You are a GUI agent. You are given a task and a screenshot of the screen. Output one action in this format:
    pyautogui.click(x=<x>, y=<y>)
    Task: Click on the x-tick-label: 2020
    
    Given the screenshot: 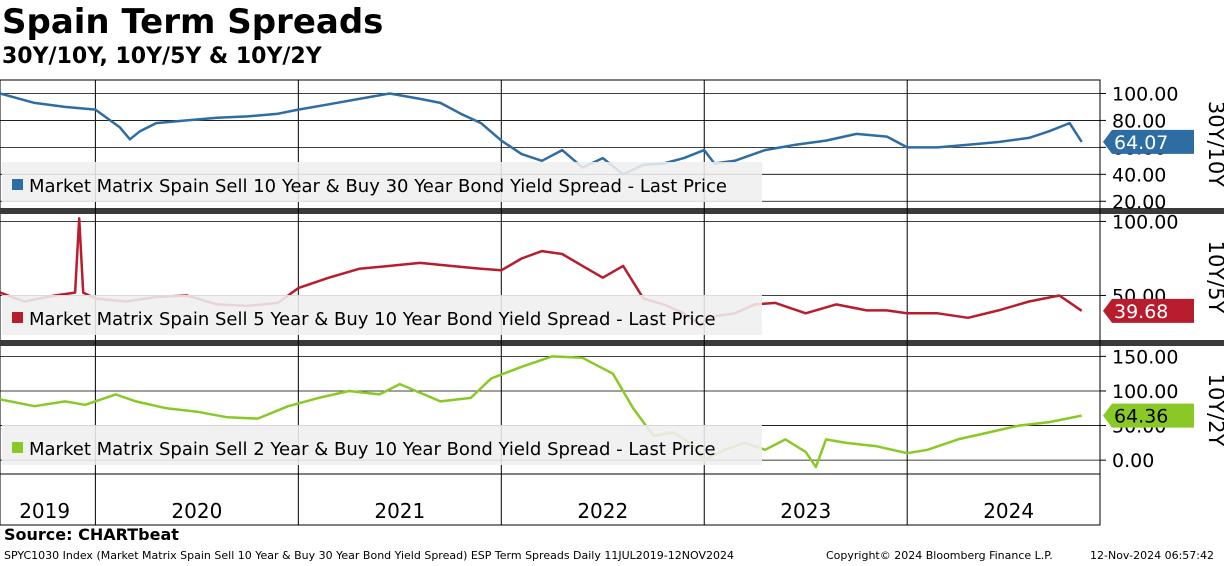 What is the action you would take?
    pyautogui.click(x=196, y=511)
    